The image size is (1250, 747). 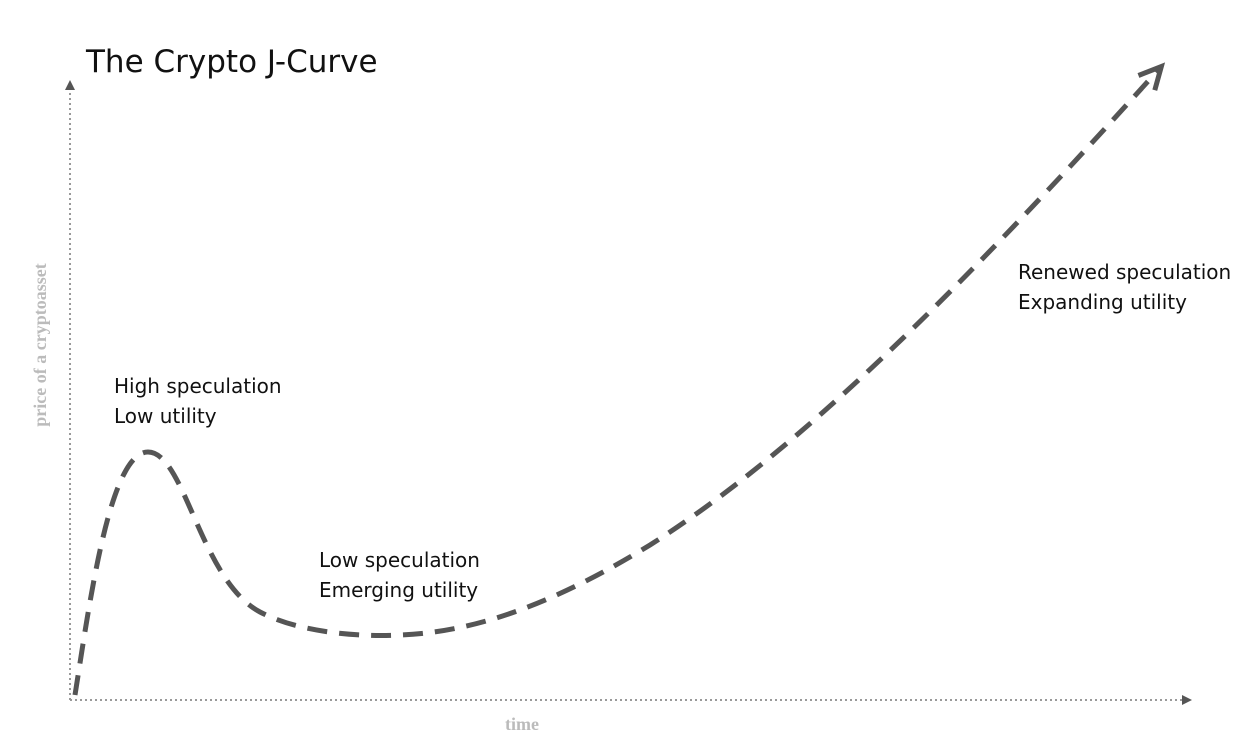 I want to click on annotation-line: Renewed speculation, so click(x=1124, y=272).